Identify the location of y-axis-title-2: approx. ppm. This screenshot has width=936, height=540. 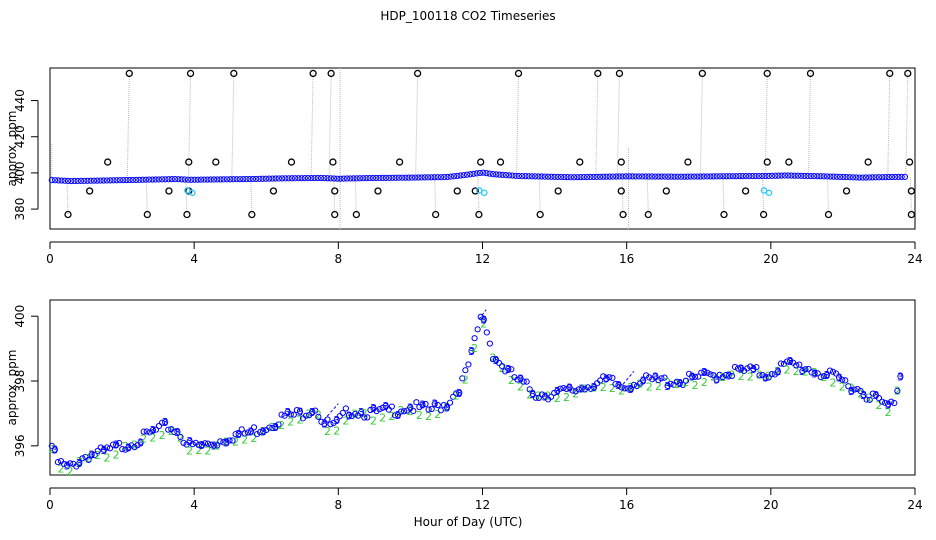
(12, 388).